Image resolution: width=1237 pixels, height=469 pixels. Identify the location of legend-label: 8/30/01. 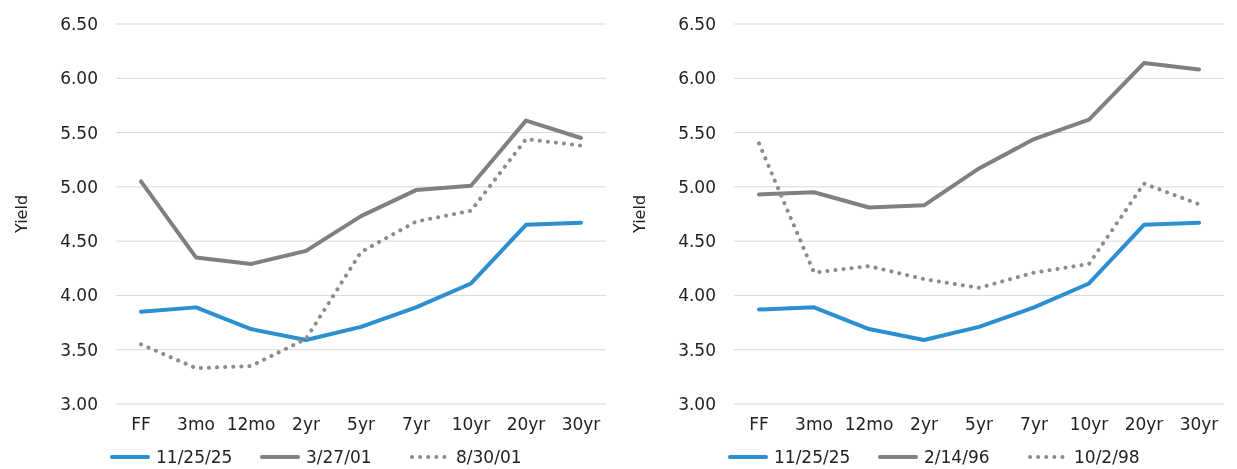
(489, 457).